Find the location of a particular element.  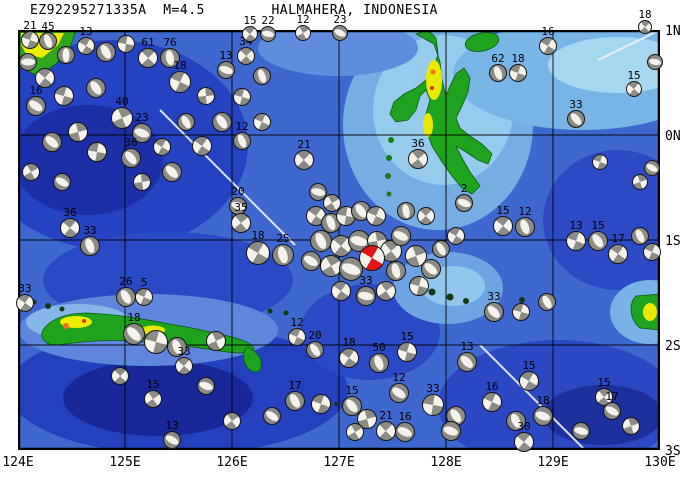

lon-tick-label: 130E is located at coordinates (660, 462).